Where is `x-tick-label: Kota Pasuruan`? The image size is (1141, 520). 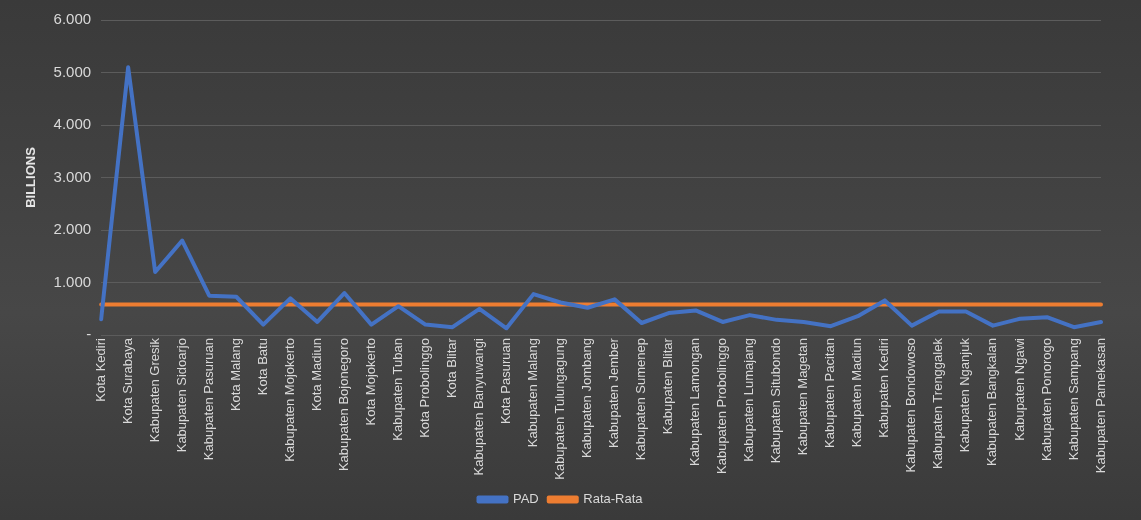 x-tick-label: Kota Pasuruan is located at coordinates (506, 381).